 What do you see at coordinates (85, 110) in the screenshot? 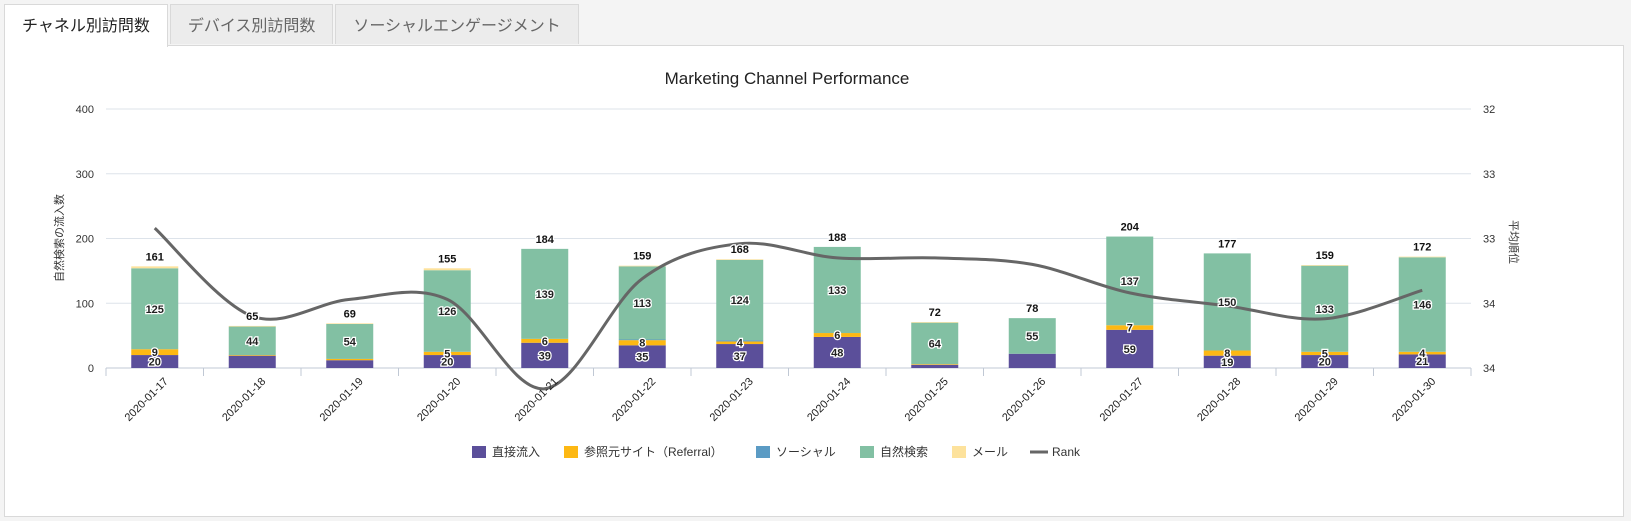
I see `y-tick-label: 400` at bounding box center [85, 110].